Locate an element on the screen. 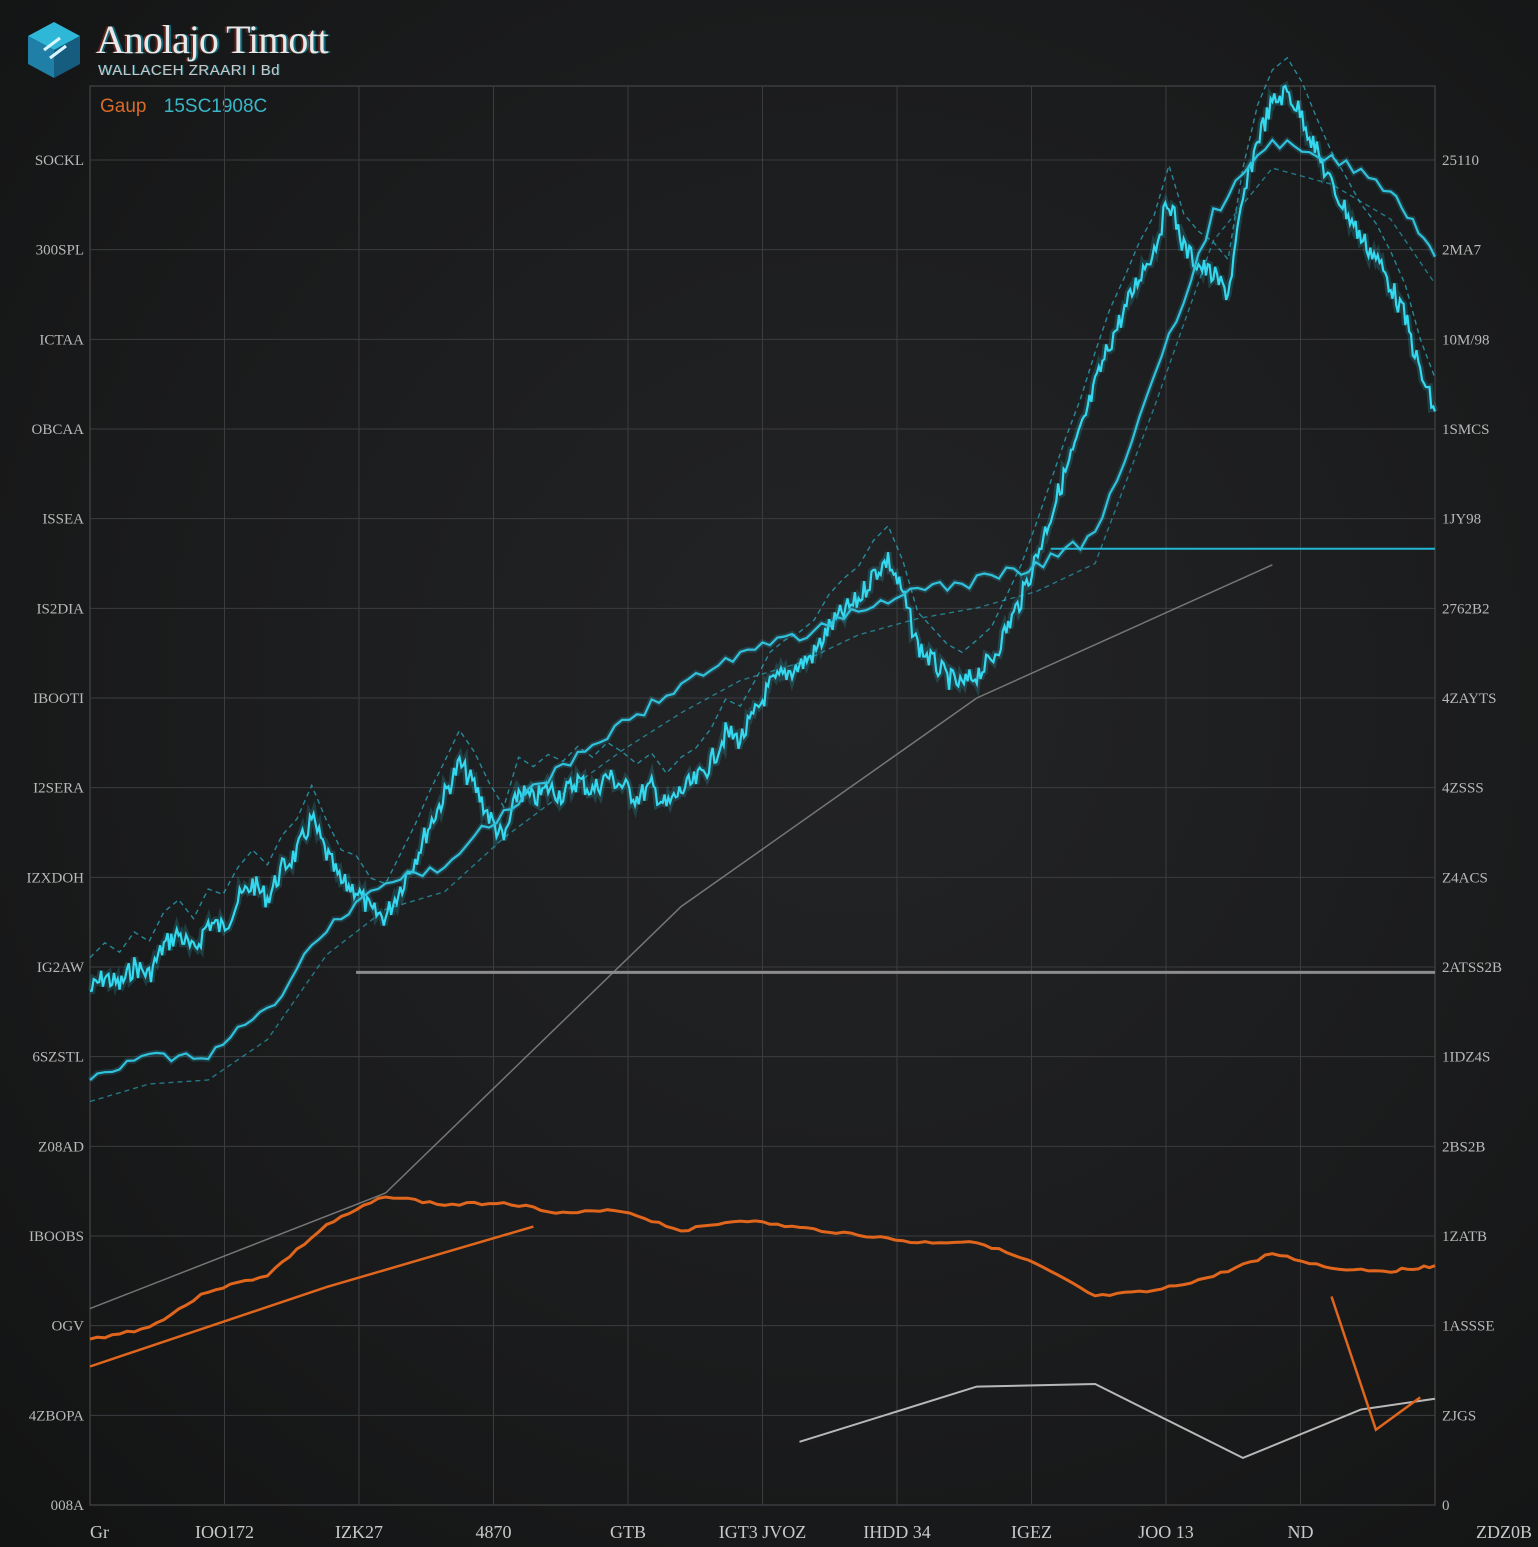  y-tick-label-left: ISSEA is located at coordinates (63, 520).